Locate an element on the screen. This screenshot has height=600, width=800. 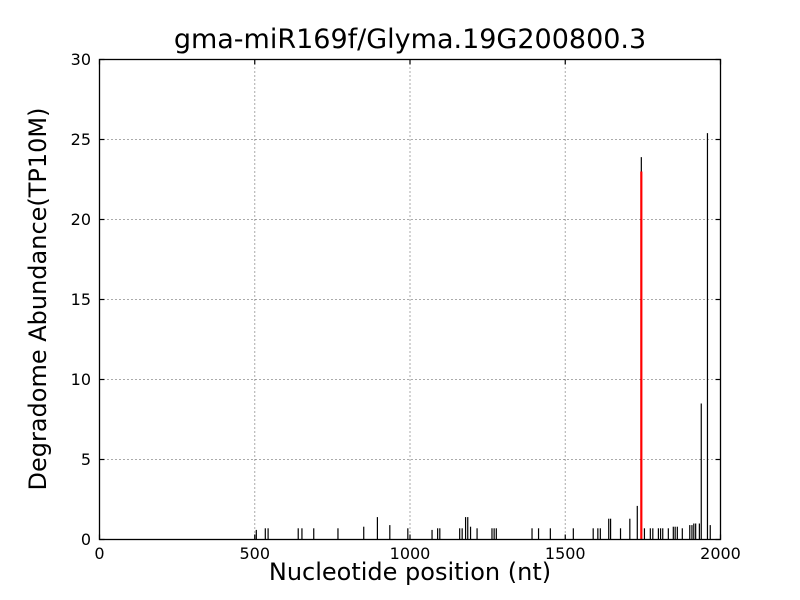
y-tick-label: 20 is located at coordinates (80, 219).